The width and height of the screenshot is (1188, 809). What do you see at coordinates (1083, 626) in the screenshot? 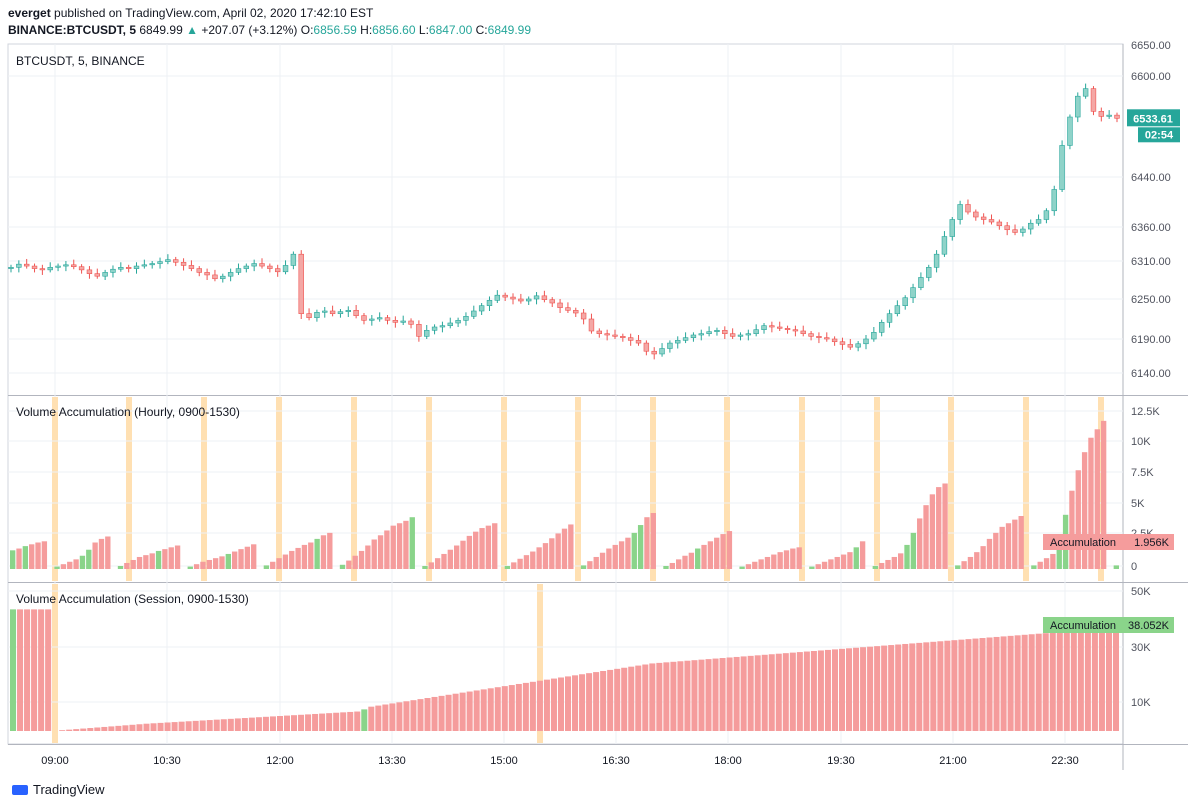
I see `session-series-label: Accumulation` at bounding box center [1083, 626].